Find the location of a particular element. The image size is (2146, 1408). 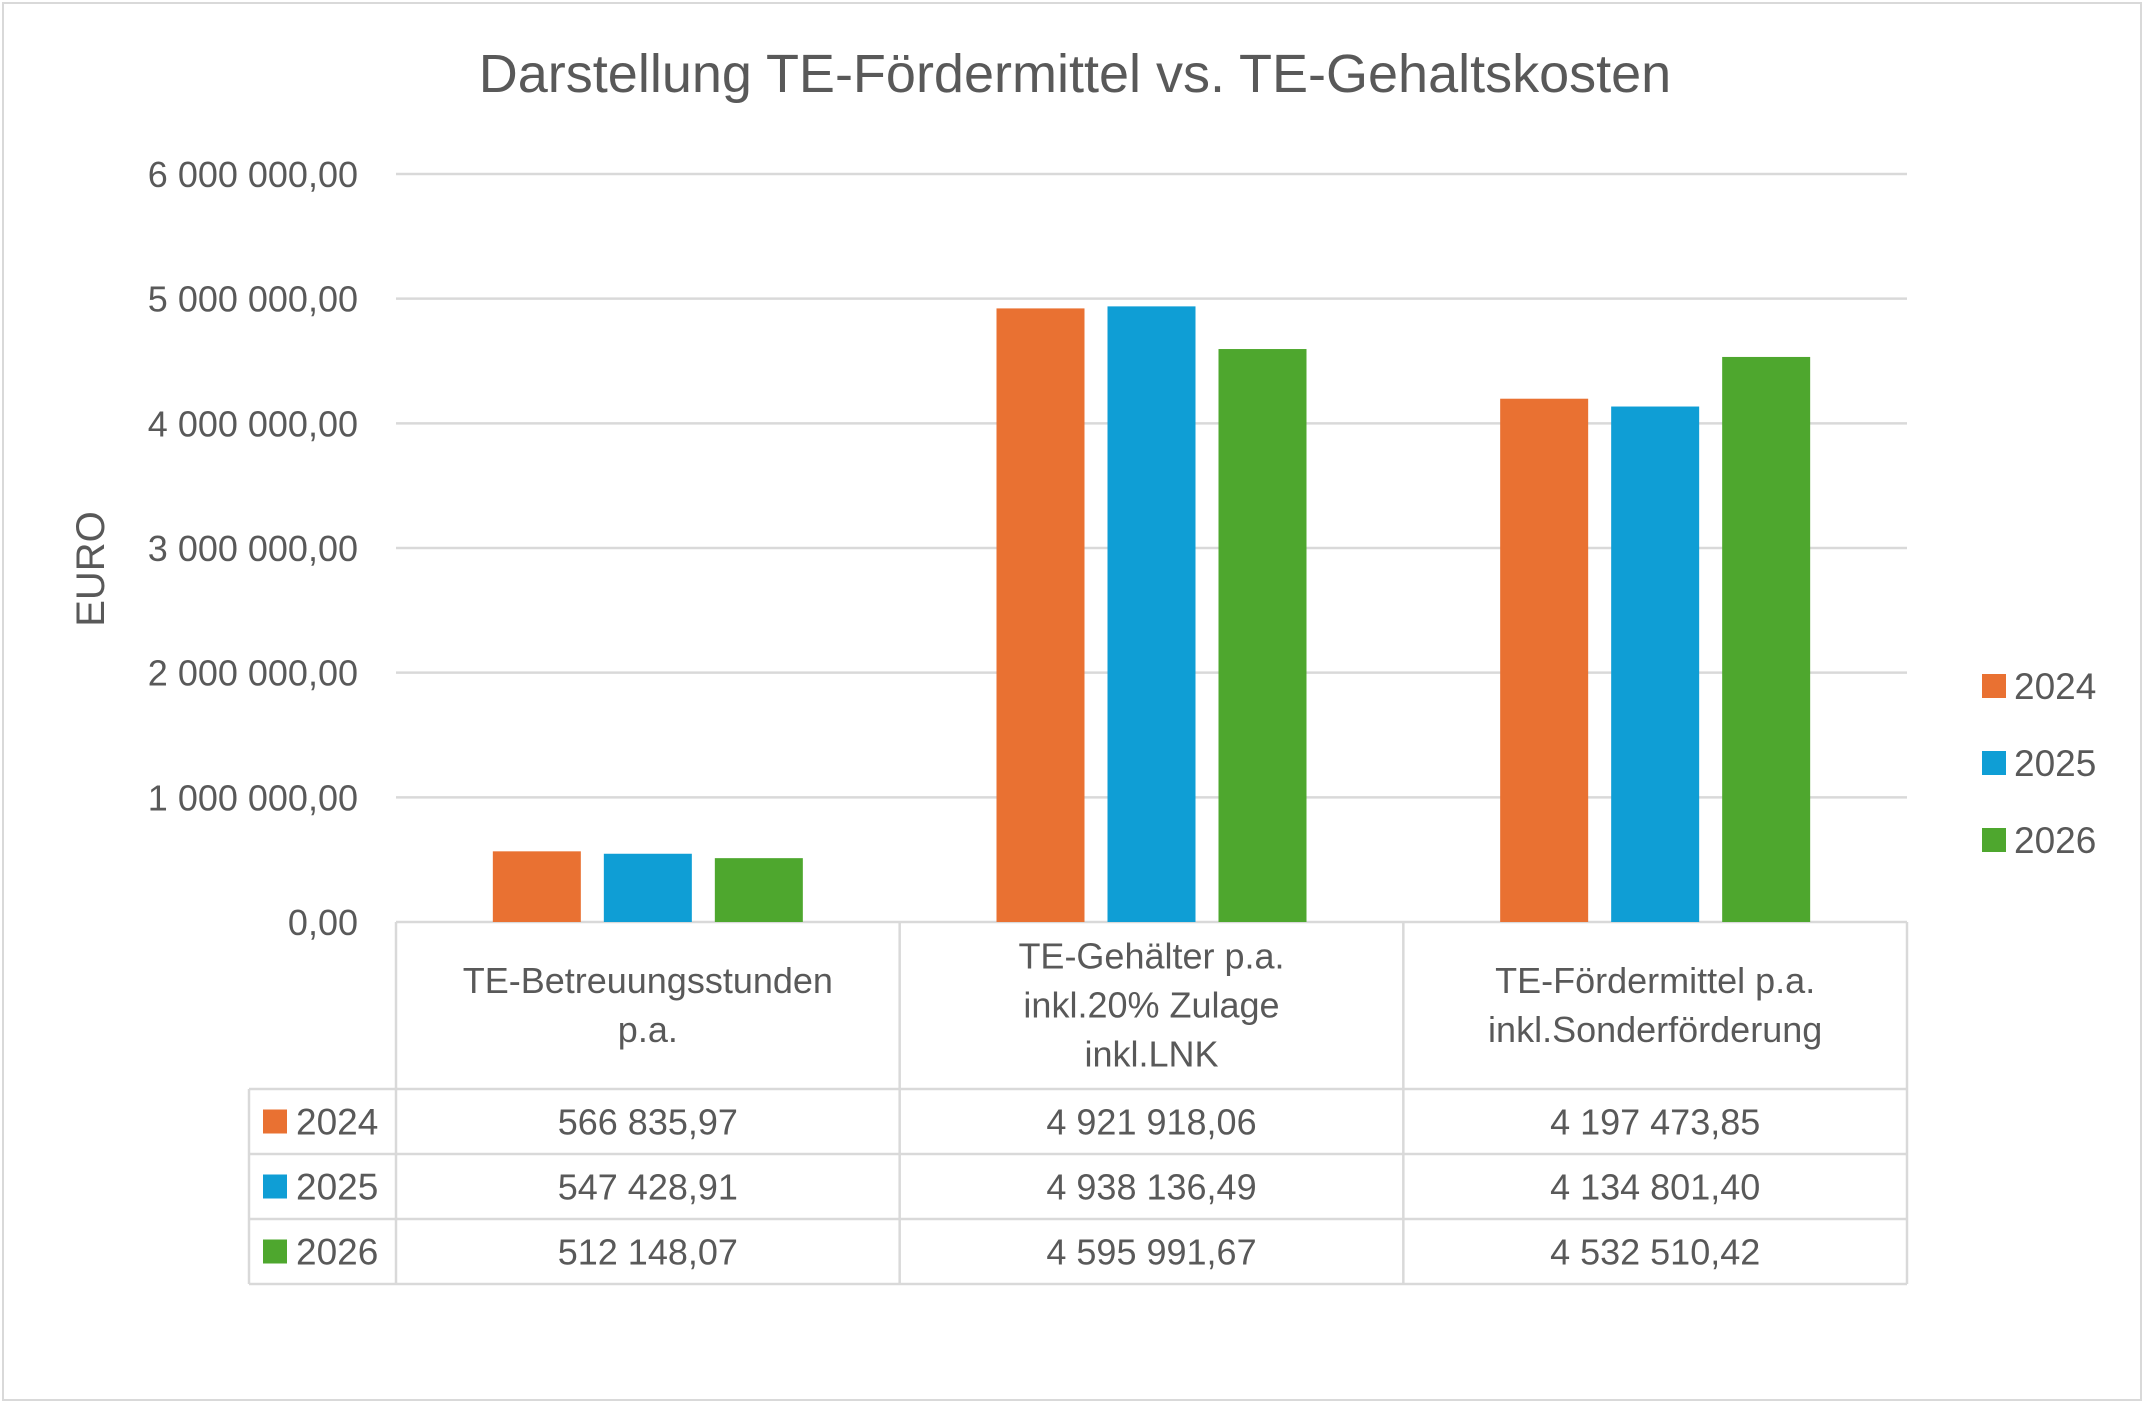

legend-label: 2024 is located at coordinates (2055, 686).